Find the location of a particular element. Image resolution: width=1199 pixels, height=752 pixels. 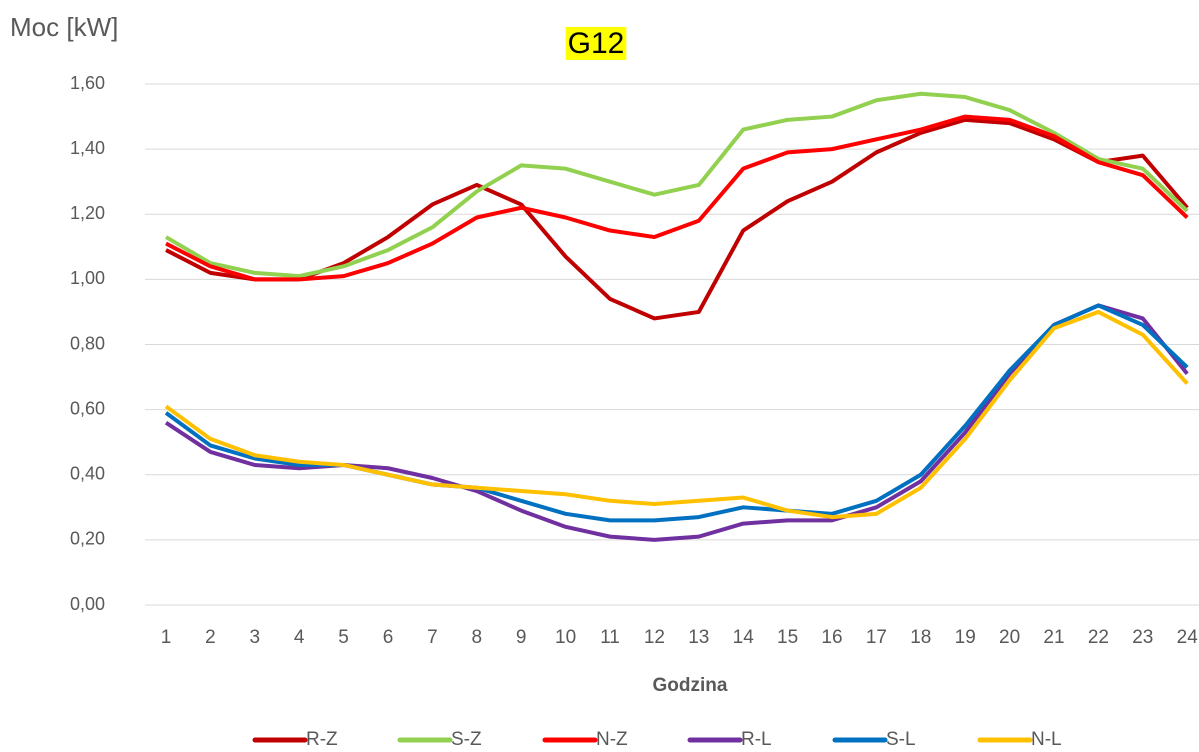

y-tick-label: 0,40 is located at coordinates (87, 474).